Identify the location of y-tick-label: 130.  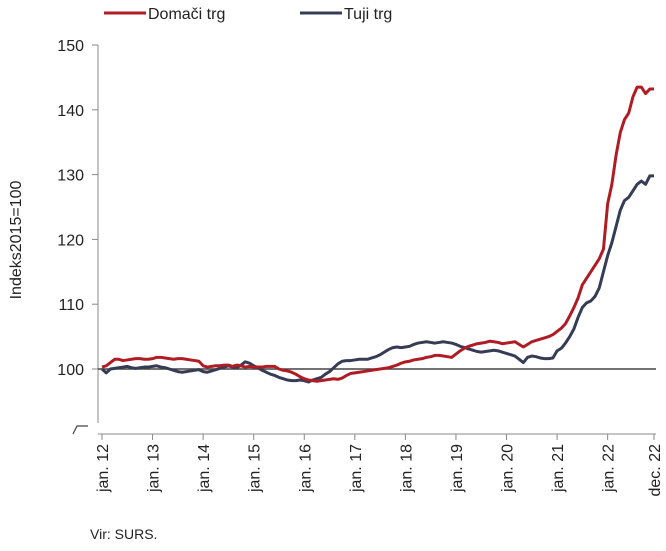
(70, 176).